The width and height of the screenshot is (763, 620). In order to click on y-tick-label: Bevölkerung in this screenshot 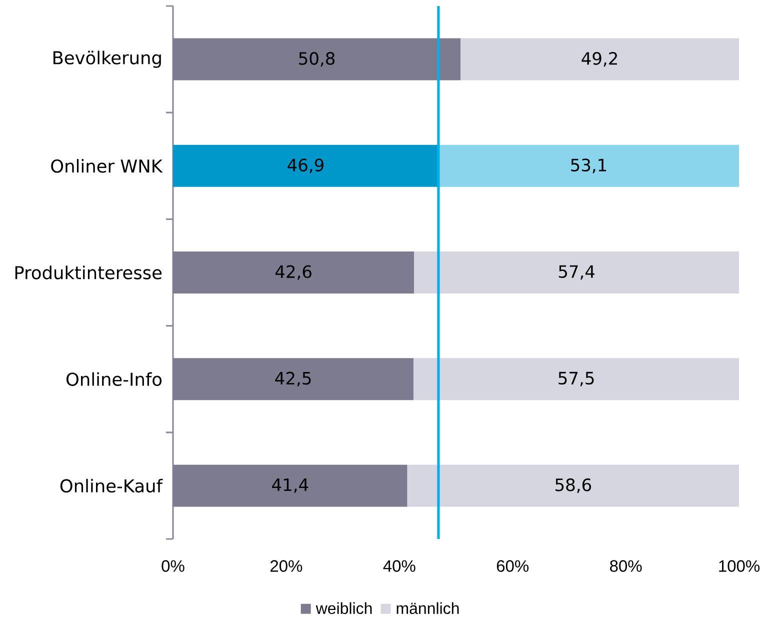, I will do `click(107, 59)`.